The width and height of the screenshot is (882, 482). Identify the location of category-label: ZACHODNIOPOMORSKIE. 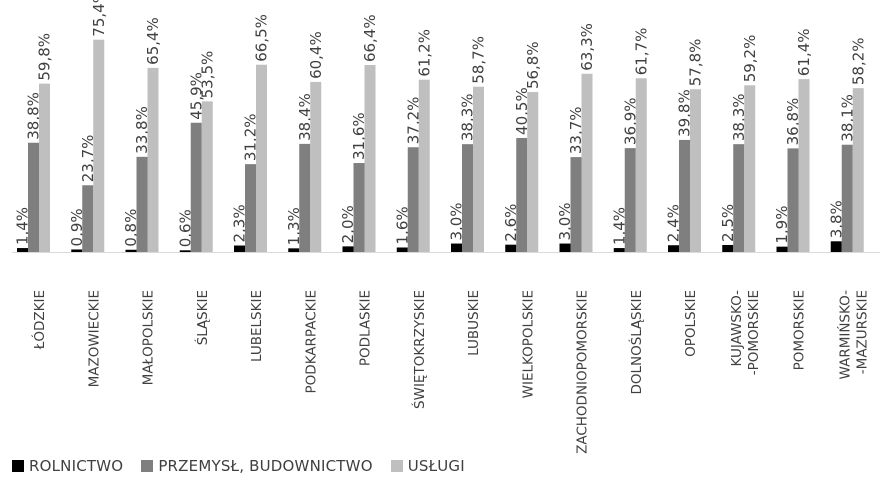
(583, 372).